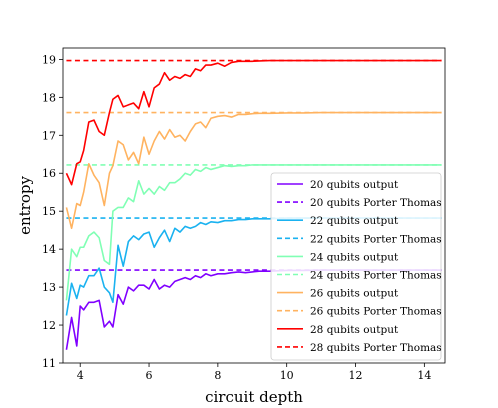  What do you see at coordinates (49, 97) in the screenshot?
I see `y-tick-label-18: 18` at bounding box center [49, 97].